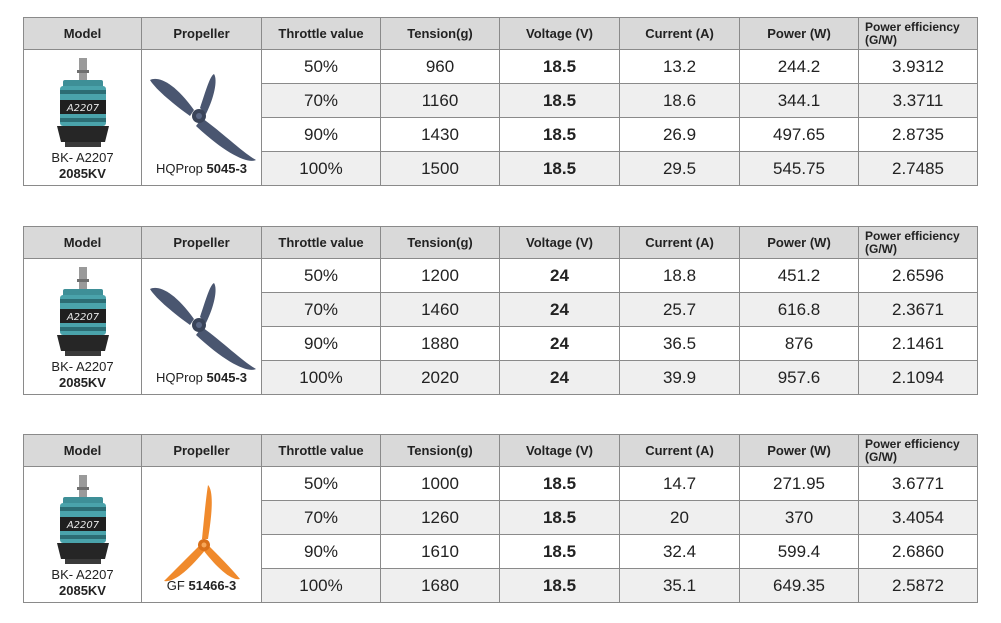 The image size is (1001, 623). What do you see at coordinates (440, 309) in the screenshot?
I see `tension-value: 1460` at bounding box center [440, 309].